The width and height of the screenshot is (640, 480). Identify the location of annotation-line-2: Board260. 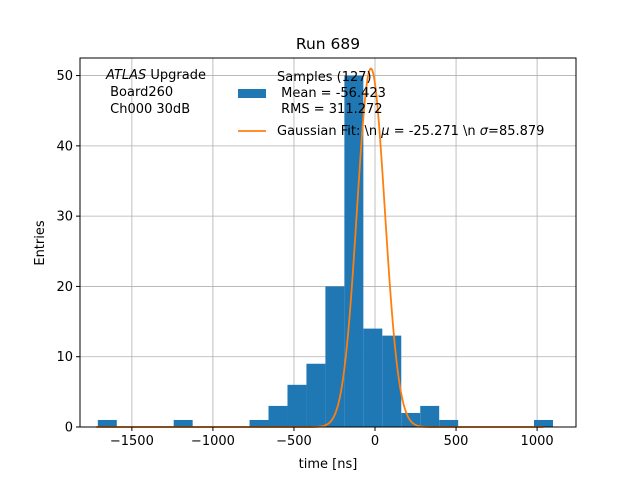
(139, 92).